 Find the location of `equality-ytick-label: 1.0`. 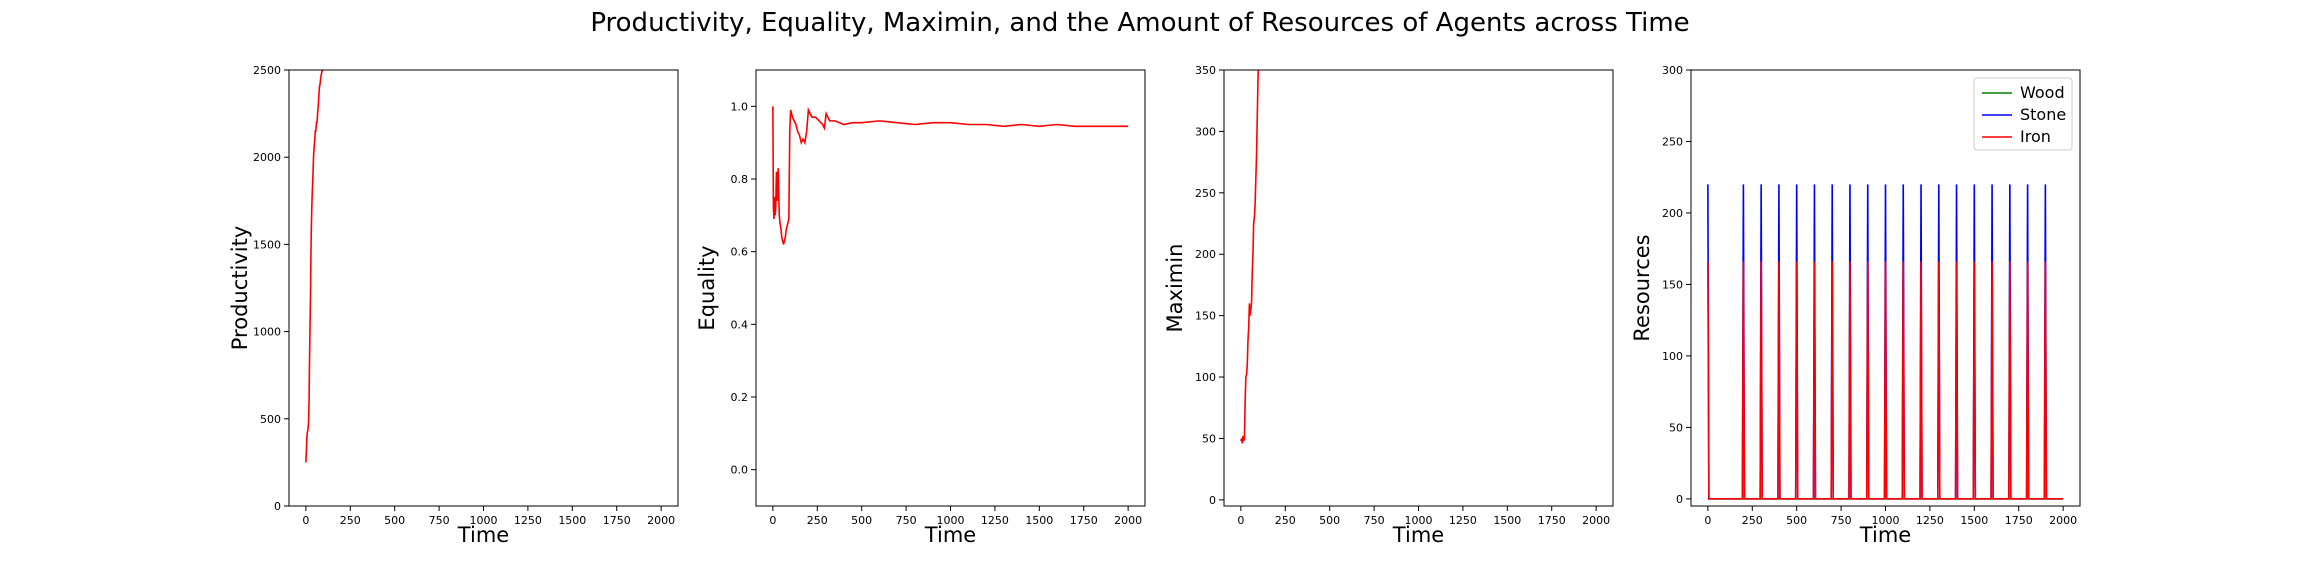

equality-ytick-label: 1.0 is located at coordinates (740, 106).